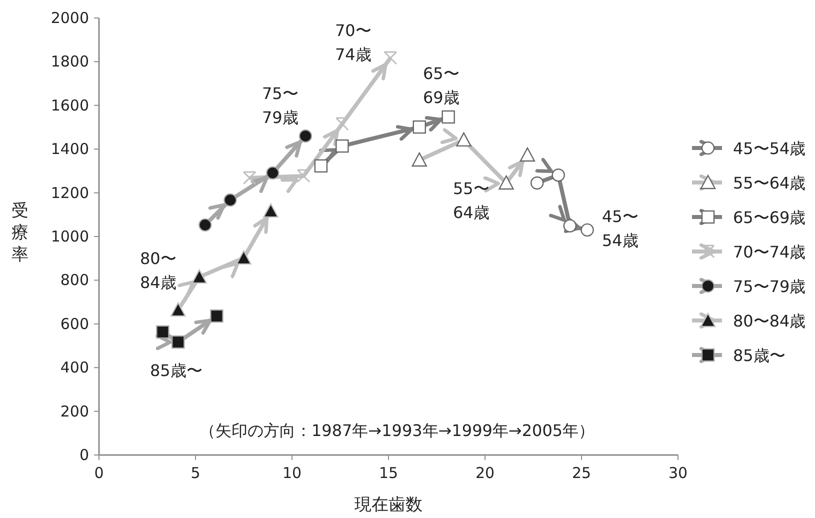 Image resolution: width=815 pixels, height=518 pixels. Describe the element at coordinates (471, 200) in the screenshot. I see `annotation: 55〜 64歳` at that location.